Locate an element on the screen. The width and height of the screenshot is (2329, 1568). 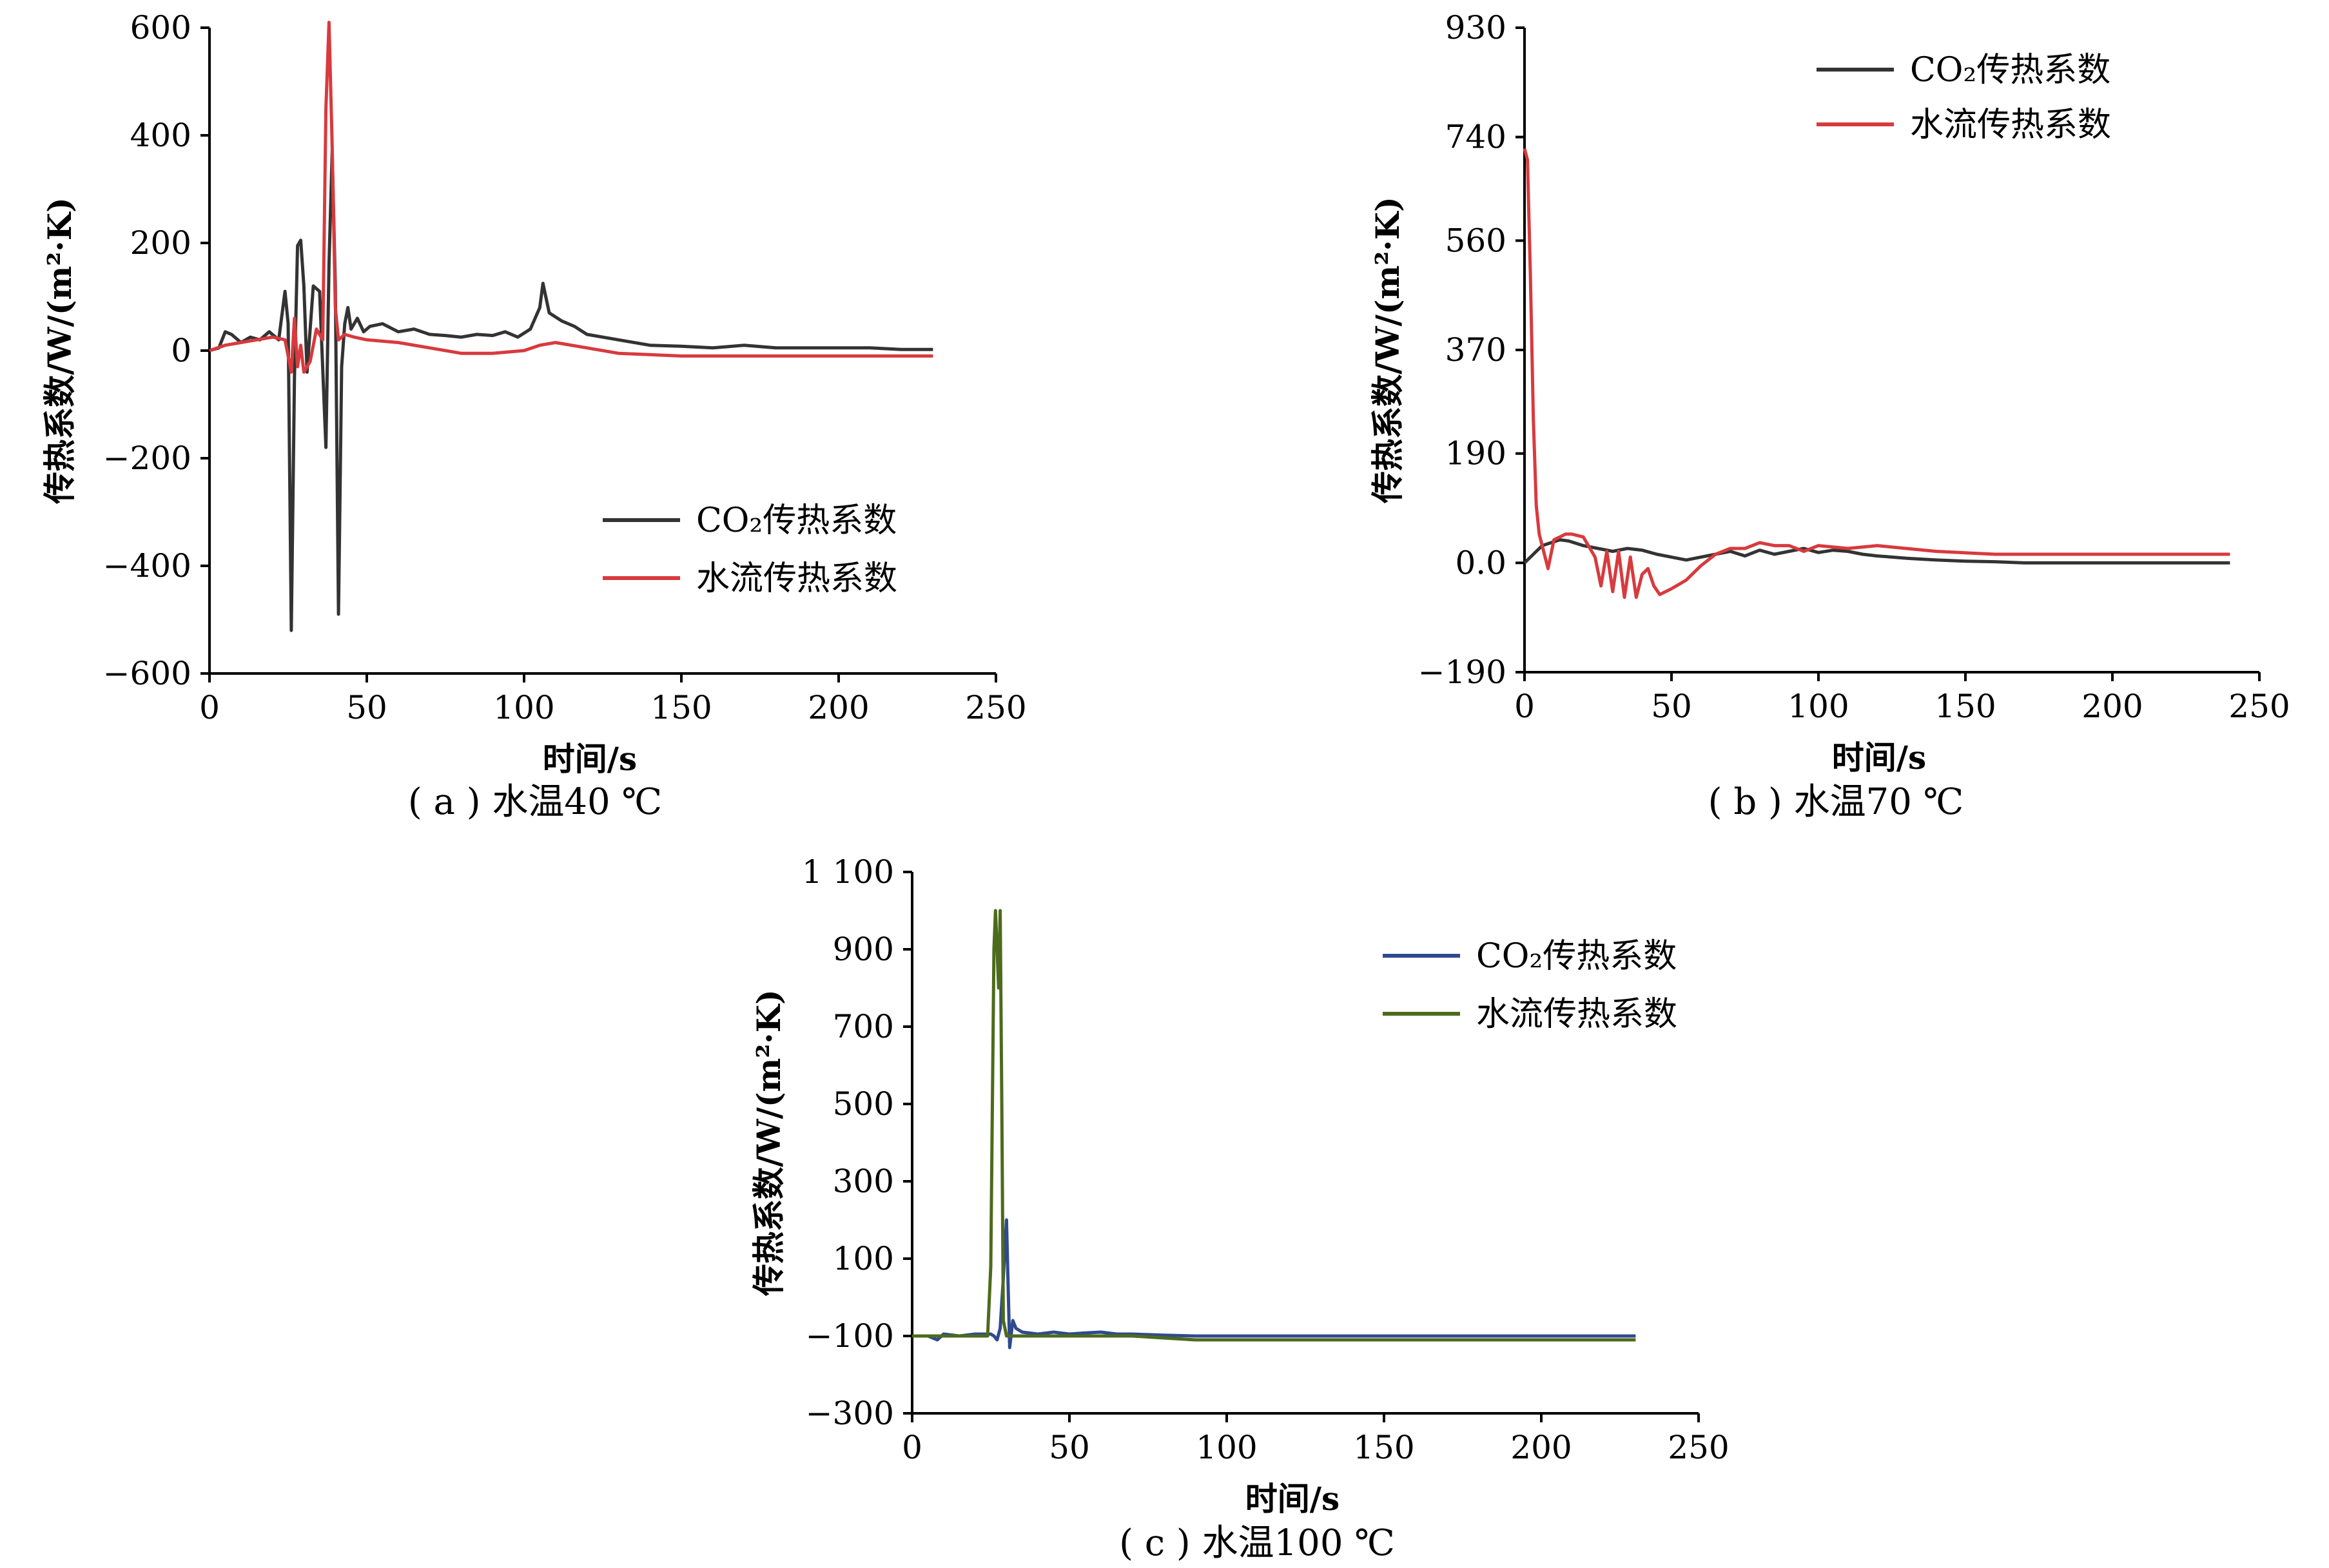
chart-caption: ( c ) 水温100 ℃ is located at coordinates (1257, 1543).